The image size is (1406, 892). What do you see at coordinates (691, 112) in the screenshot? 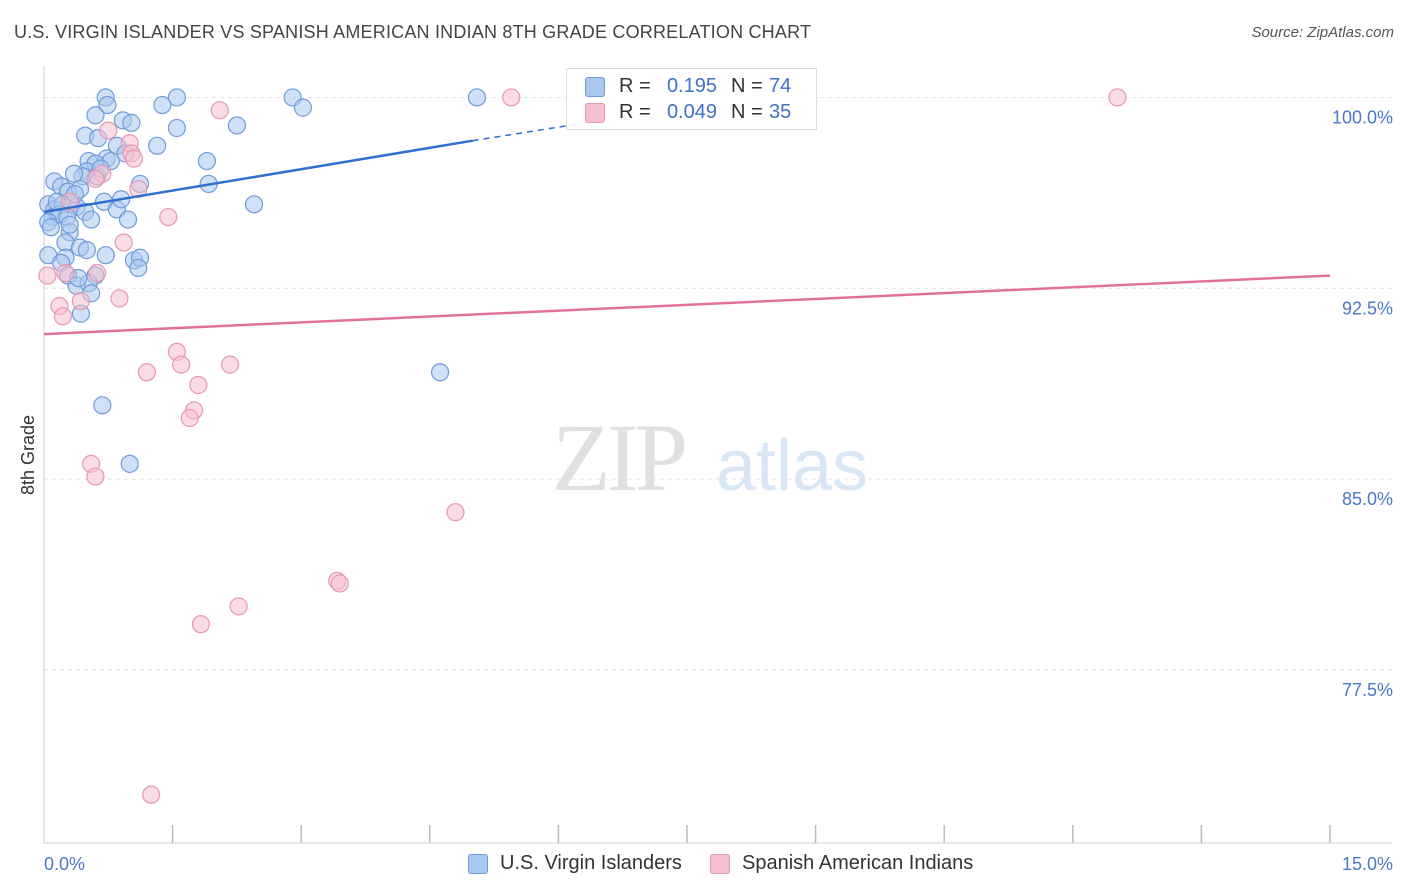
I see `r-value: 0.049` at bounding box center [691, 112].